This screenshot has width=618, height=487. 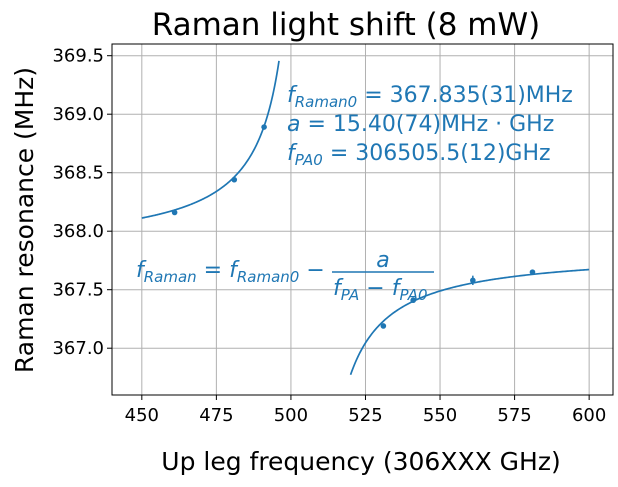 I want to click on fit-param-framan0: fRaman0 = 367.835(31)MHz, so click(x=430, y=97).